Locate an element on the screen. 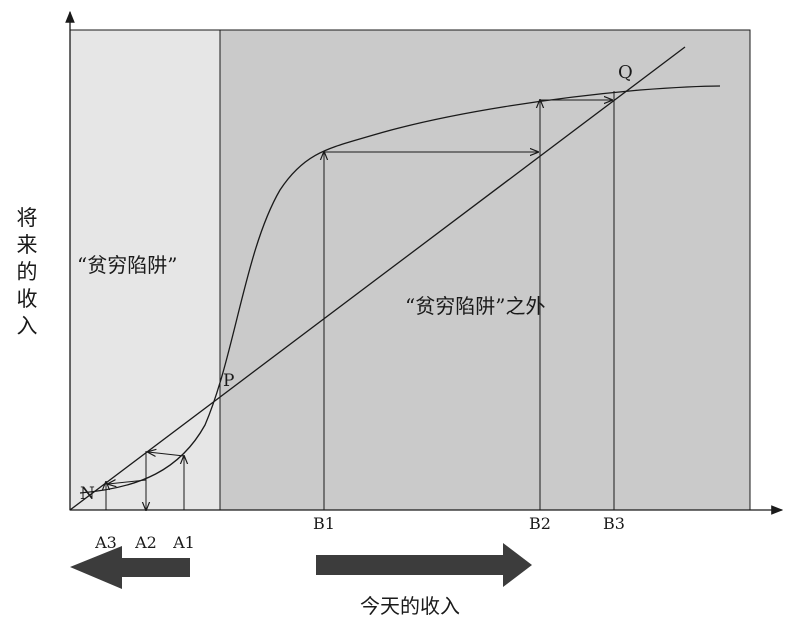 The width and height of the screenshot is (800, 627). tick-b2: B2 is located at coordinates (540, 523).